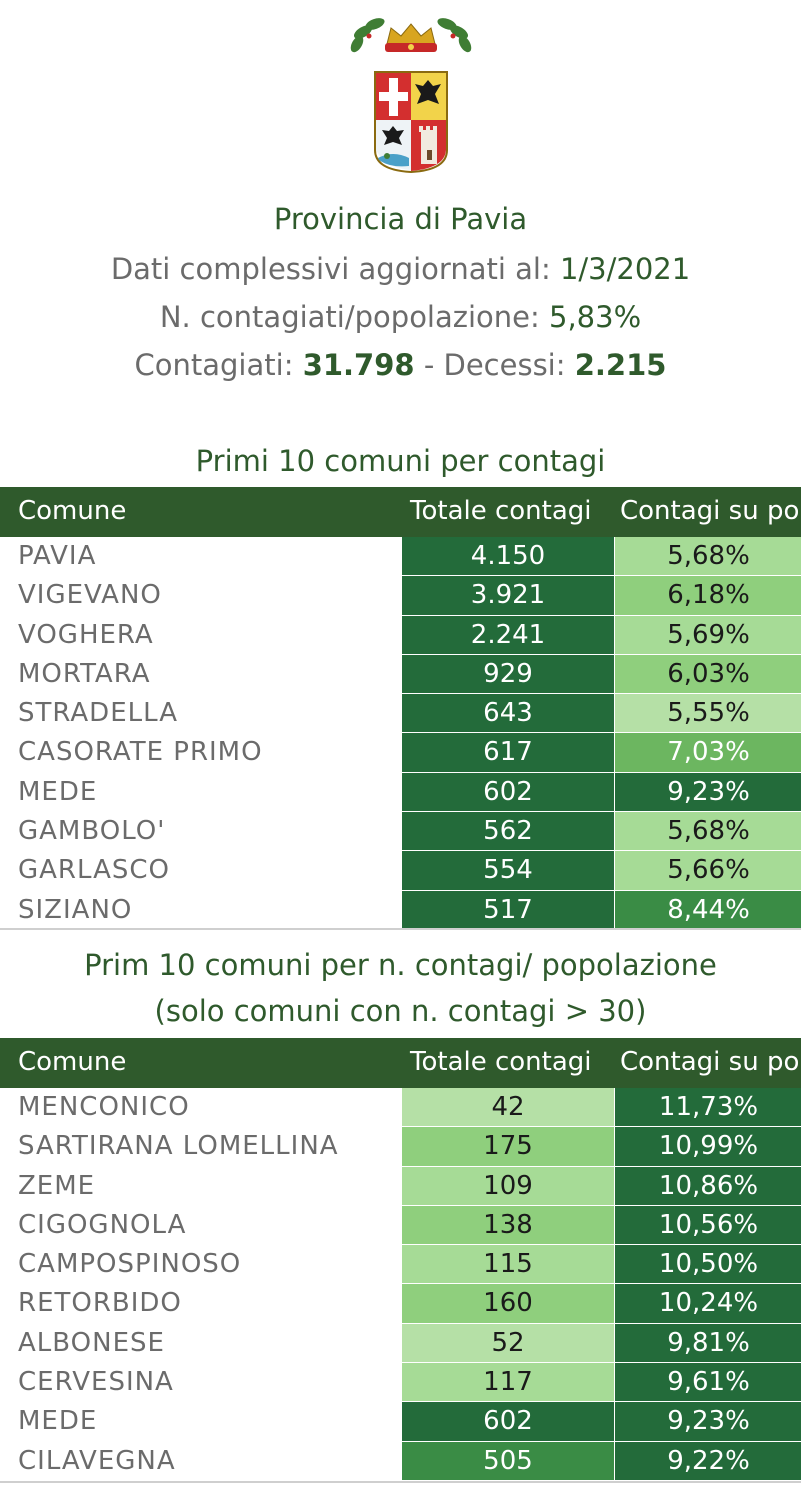 This screenshot has height=1487, width=801. Describe the element at coordinates (400, 1063) in the screenshot. I see `table2-header: Comune Totale contagi Contagi su po` at that location.